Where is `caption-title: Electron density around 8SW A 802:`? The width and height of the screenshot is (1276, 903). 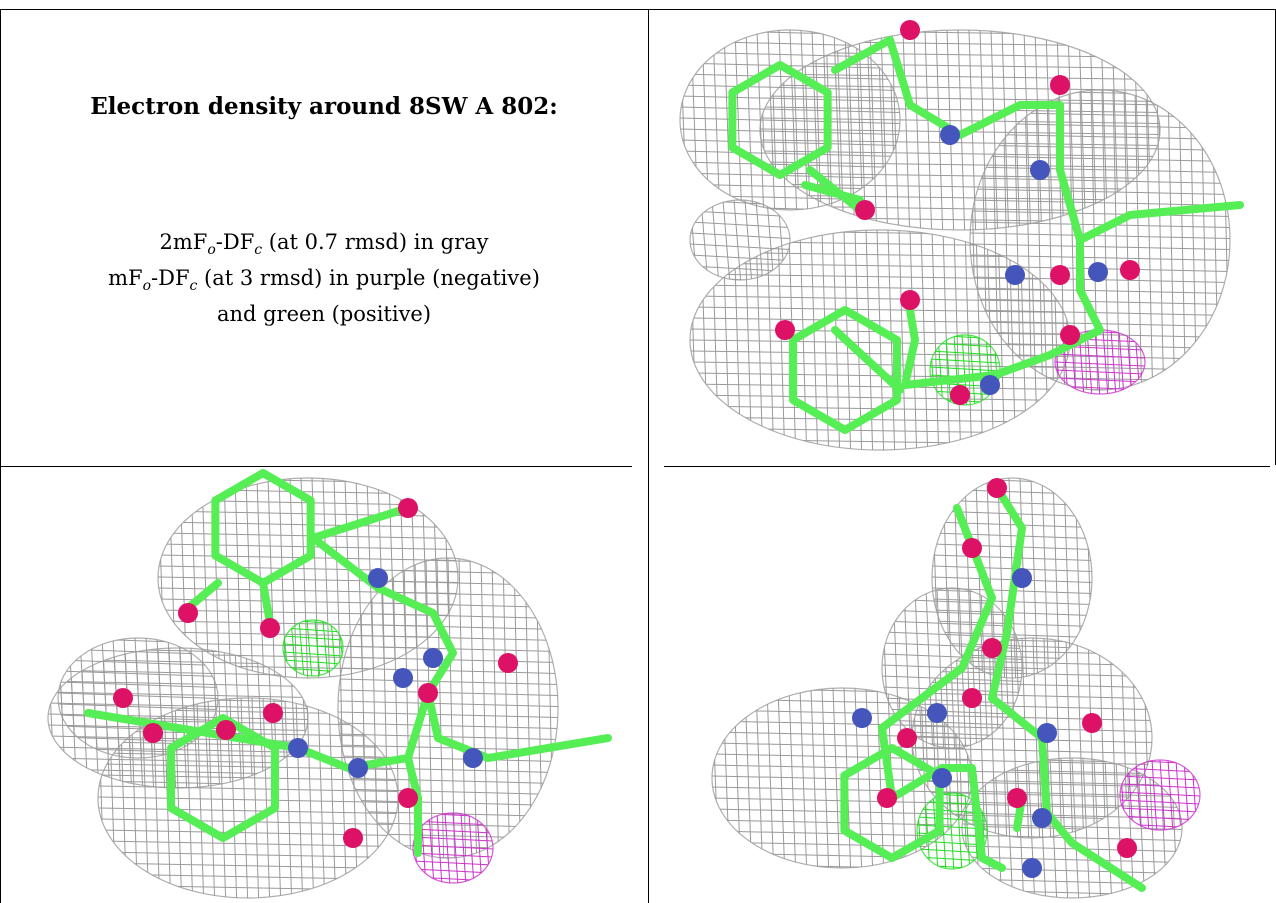
caption-title: Electron density around 8SW A 802: is located at coordinates (324, 106).